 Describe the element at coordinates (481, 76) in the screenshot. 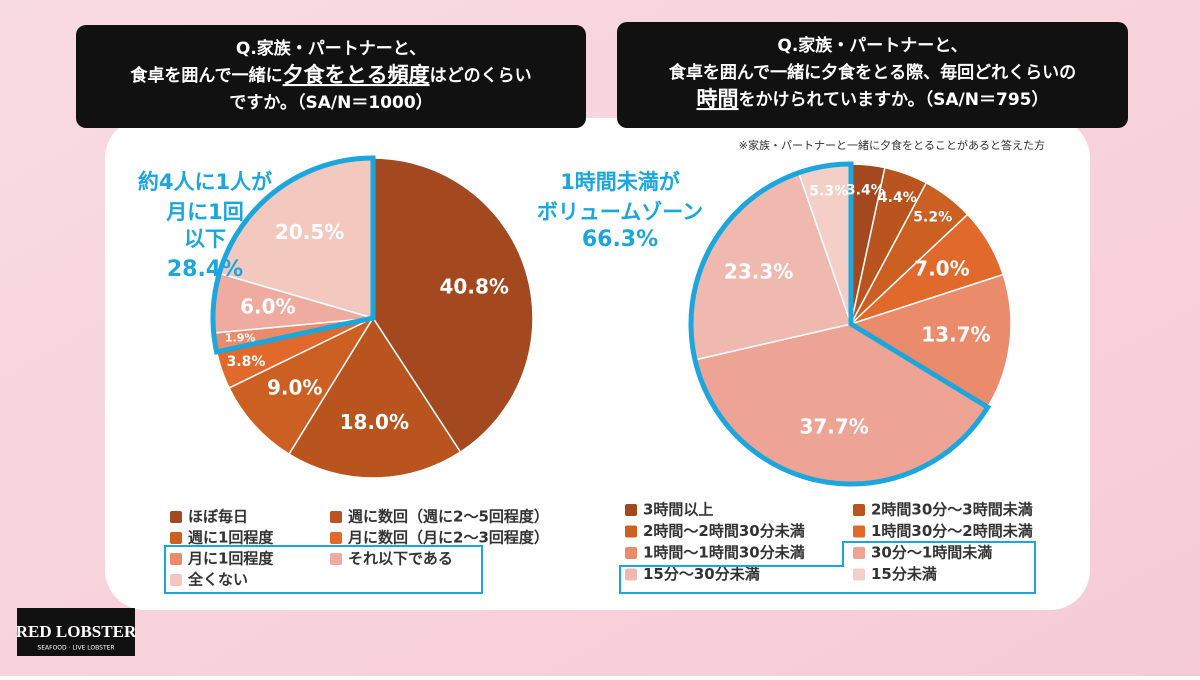

I see `title-segment: はどのくらい` at that location.